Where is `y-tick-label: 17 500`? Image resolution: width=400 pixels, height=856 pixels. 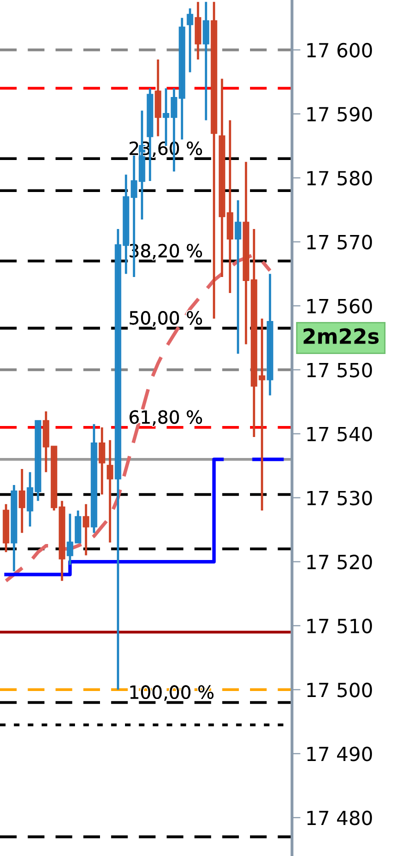 y-tick-label: 17 500 is located at coordinates (339, 690).